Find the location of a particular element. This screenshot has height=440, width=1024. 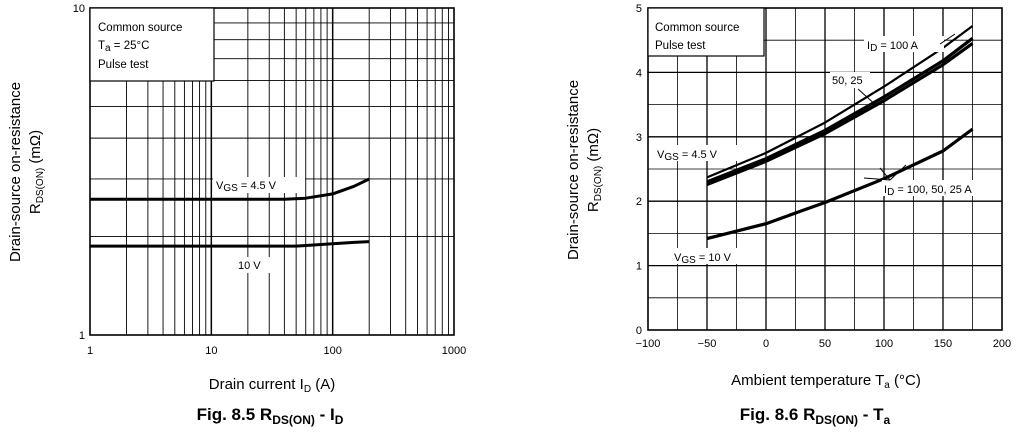

y-tick-label: 0 is located at coordinates (639, 331).